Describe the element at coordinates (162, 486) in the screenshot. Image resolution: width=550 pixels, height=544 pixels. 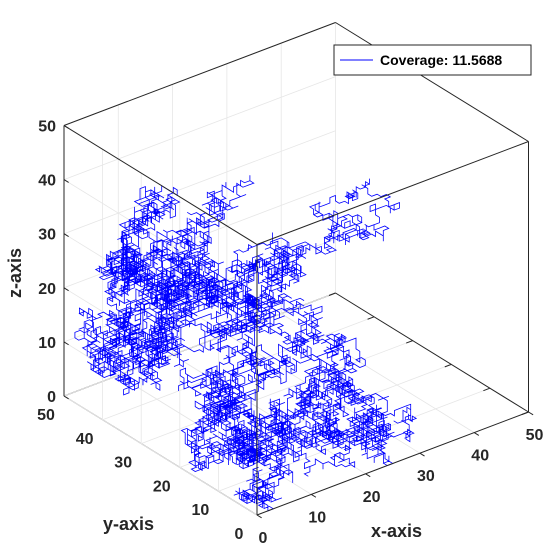
I see `y-tick-label: 20` at that location.